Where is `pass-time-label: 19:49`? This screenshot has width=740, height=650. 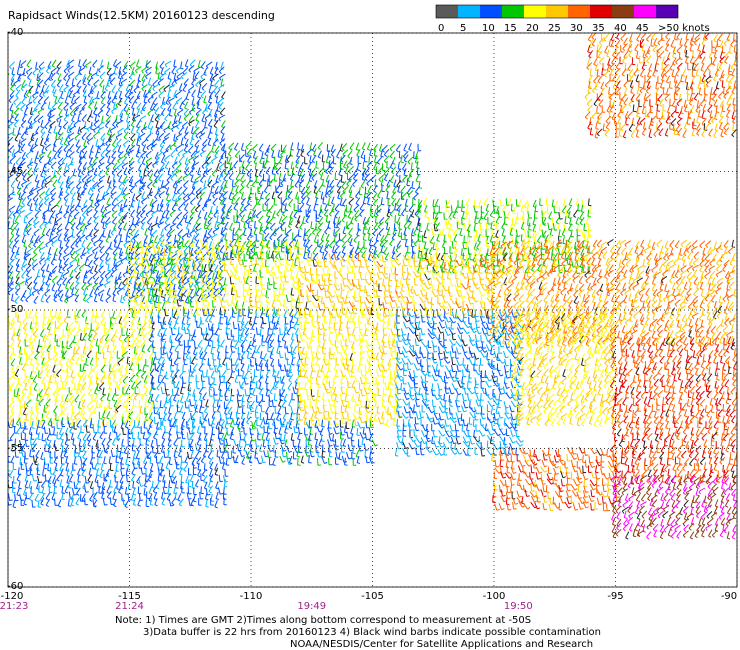 pass-time-label: 19:49 is located at coordinates (312, 606).